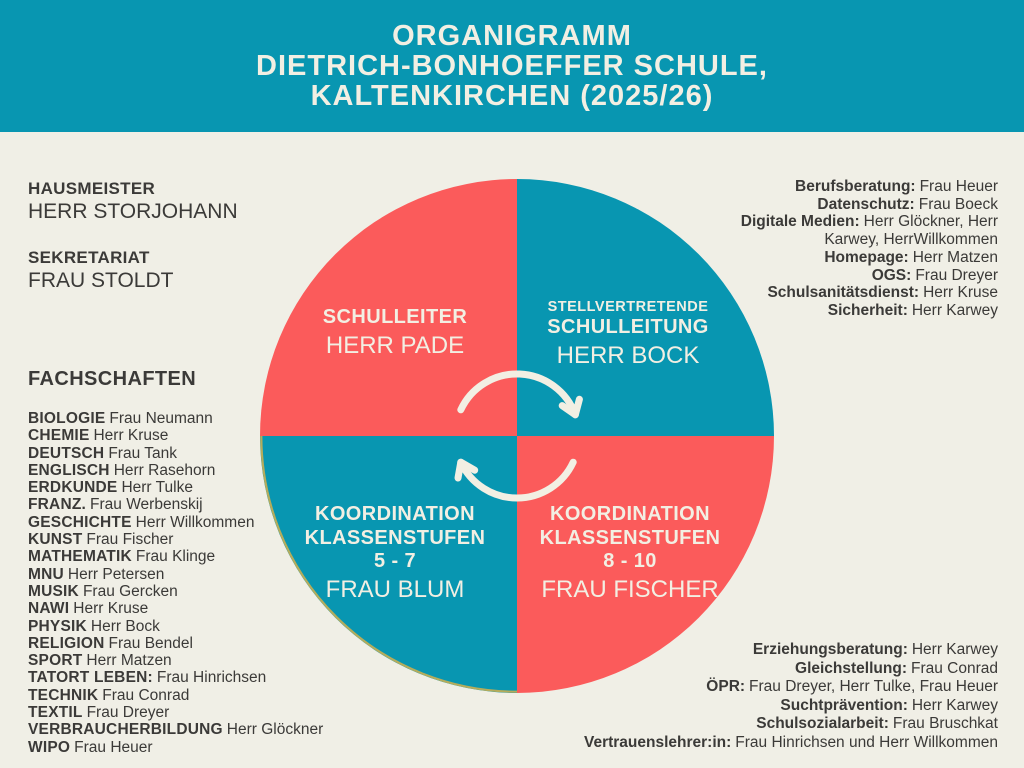  I want to click on fachschaft-item: MNU Herr Petersen, so click(178, 574).